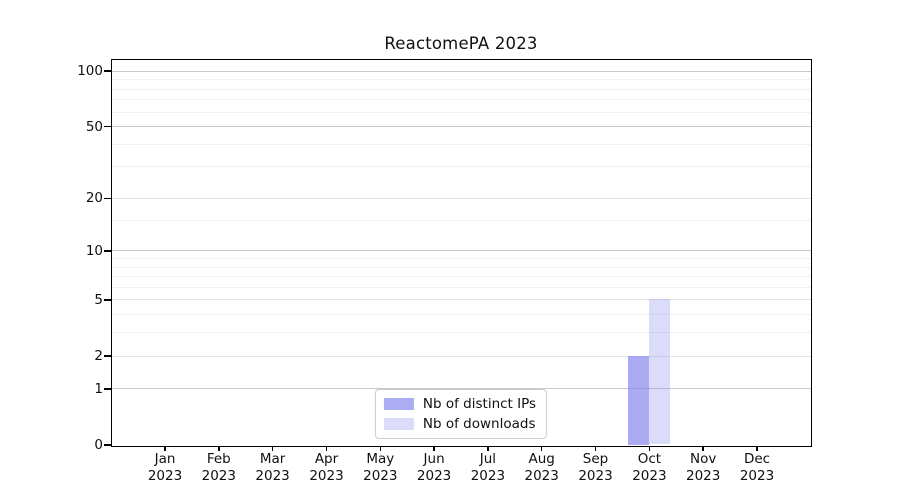  Describe the element at coordinates (98, 445) in the screenshot. I see `y-tick-label: 0` at that location.